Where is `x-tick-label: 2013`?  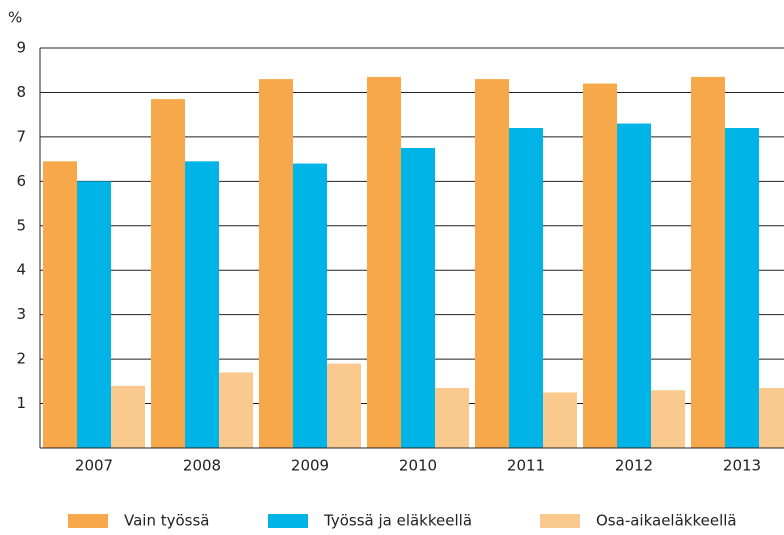
x-tick-label: 2013 is located at coordinates (742, 466).